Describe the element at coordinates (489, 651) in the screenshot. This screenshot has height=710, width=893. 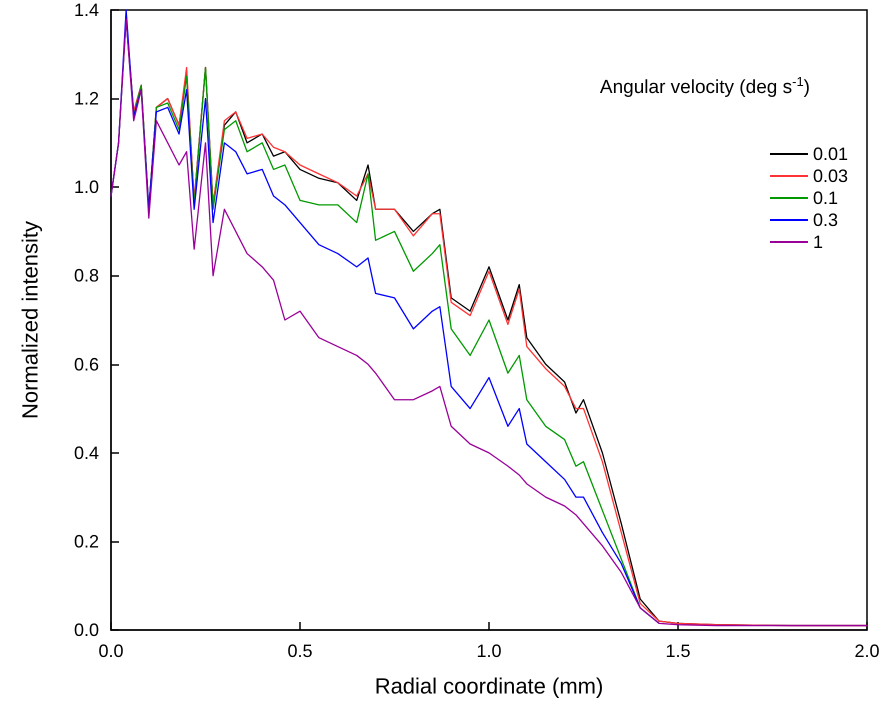
I see `x-tick-label: 1.0` at that location.